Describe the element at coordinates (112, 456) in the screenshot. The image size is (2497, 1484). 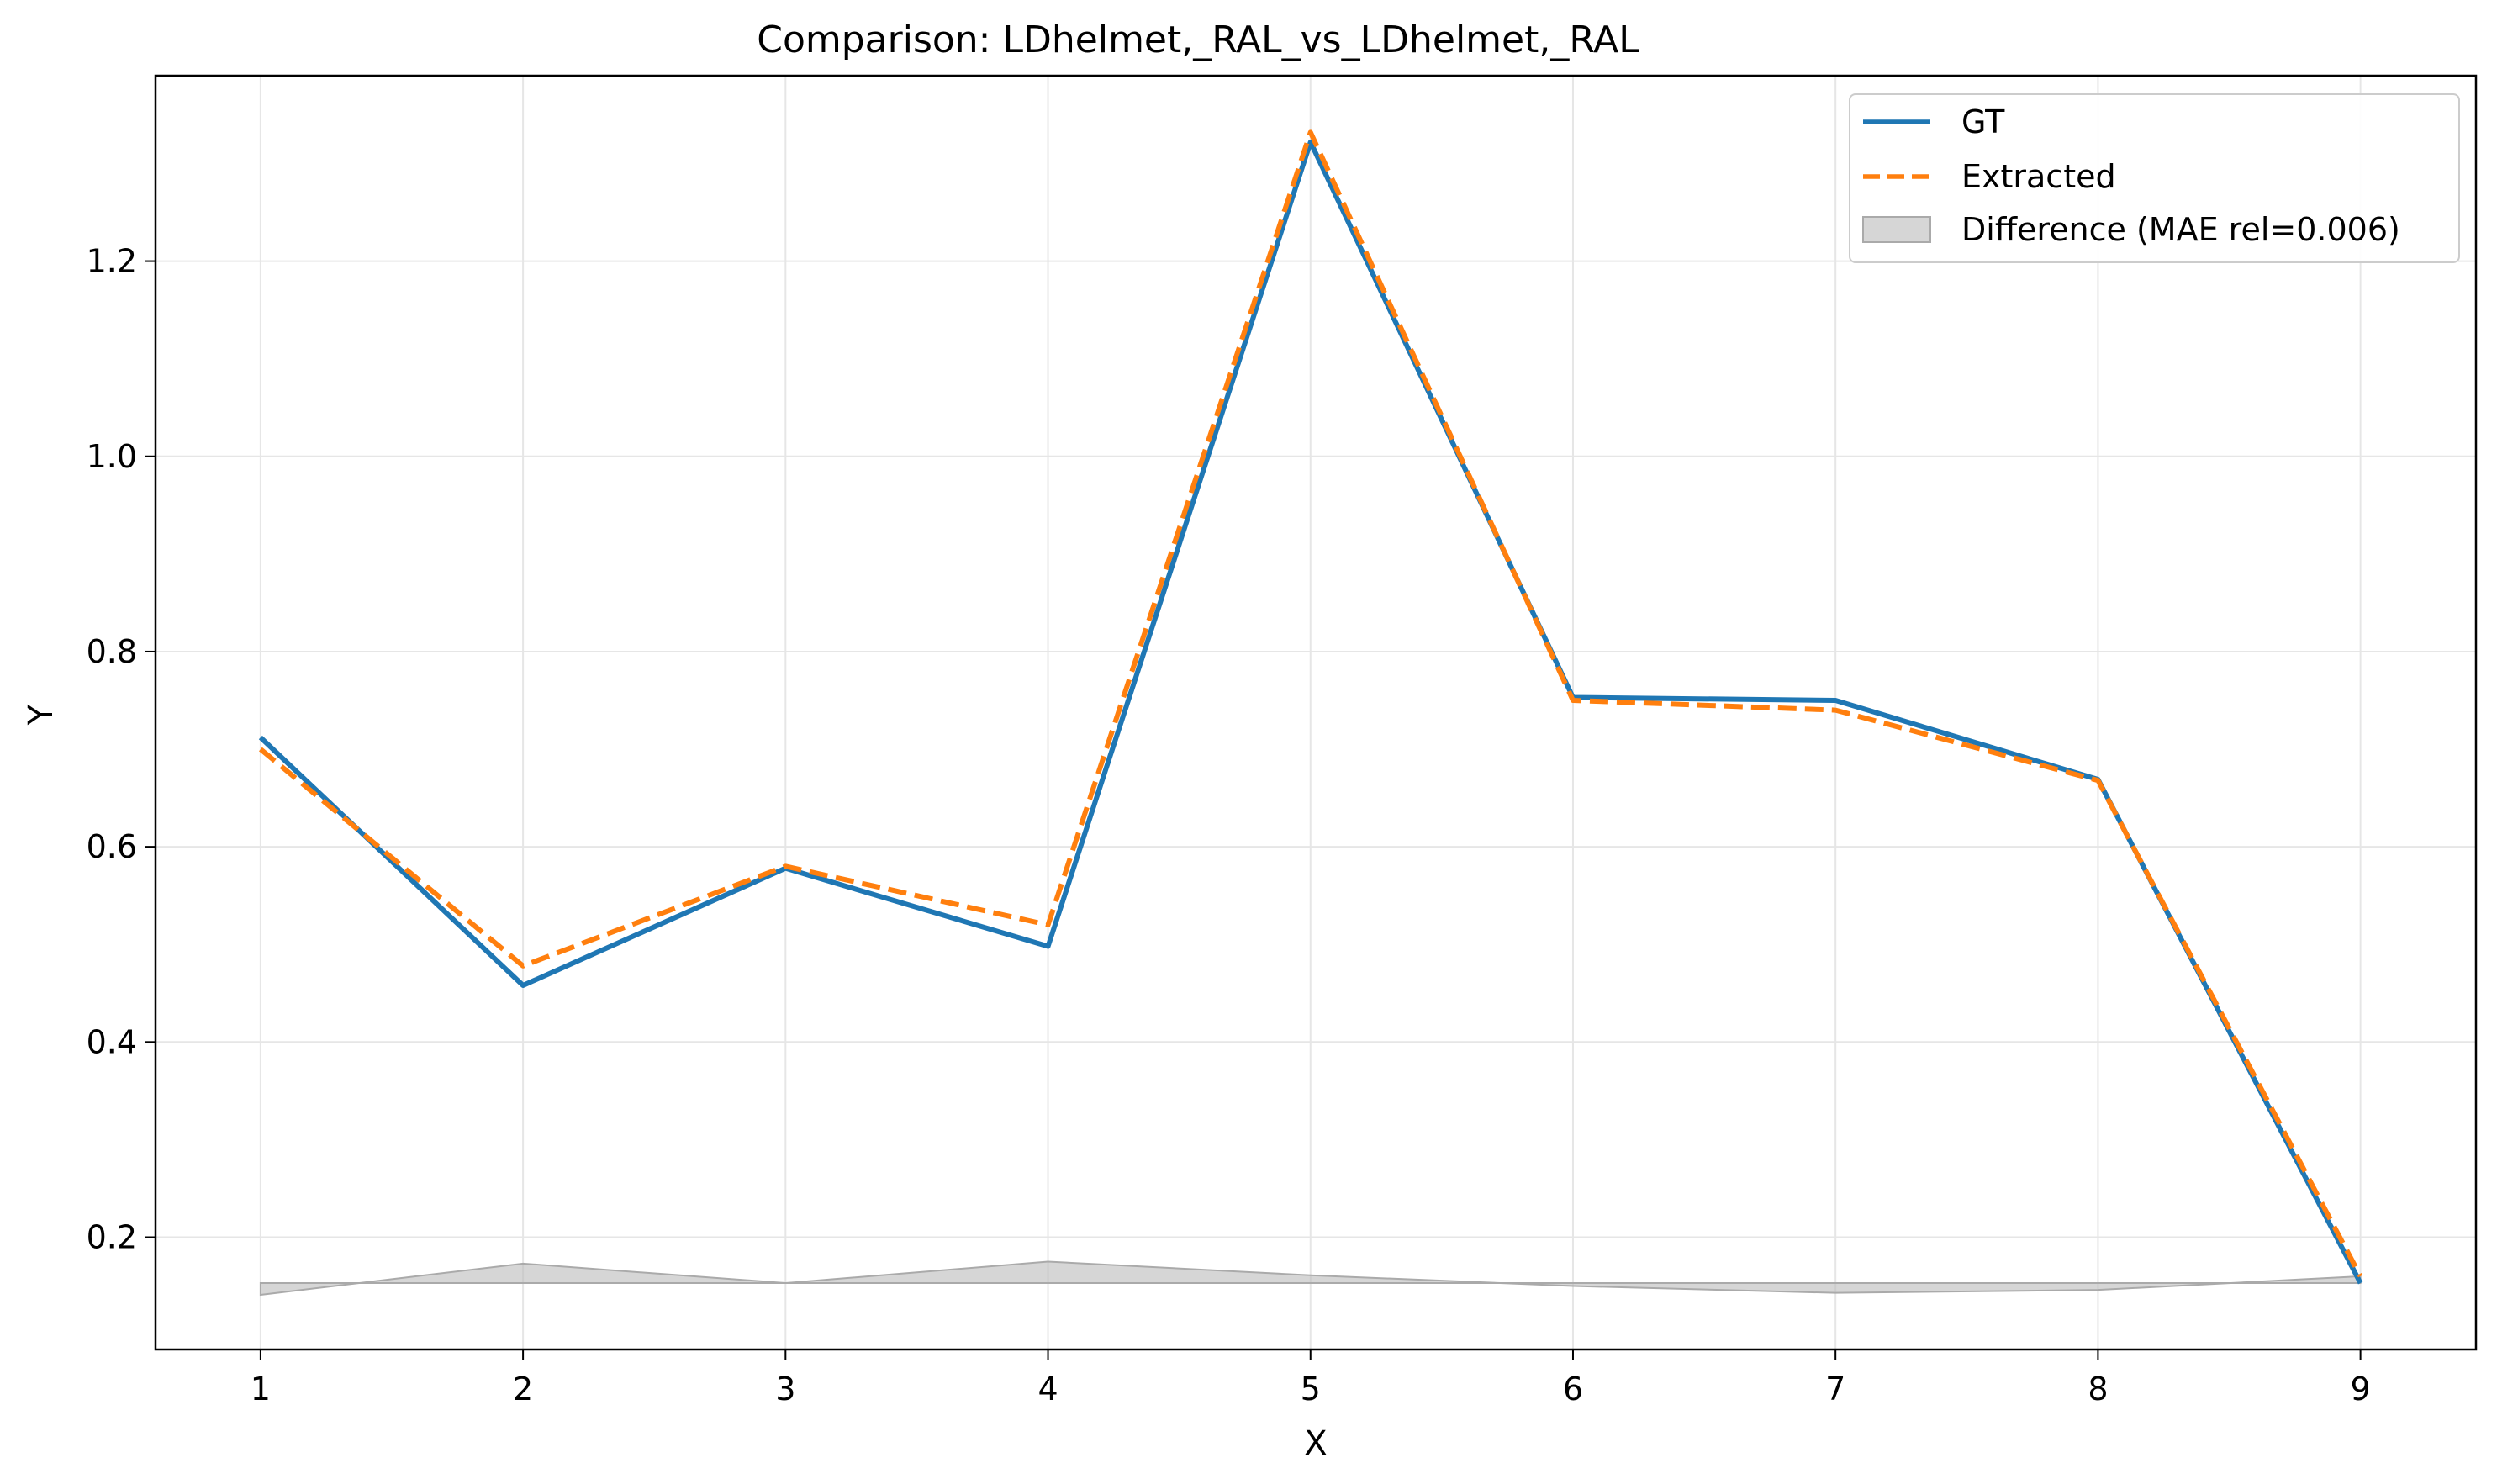
I see `y-tick-label: 1.0` at that location.